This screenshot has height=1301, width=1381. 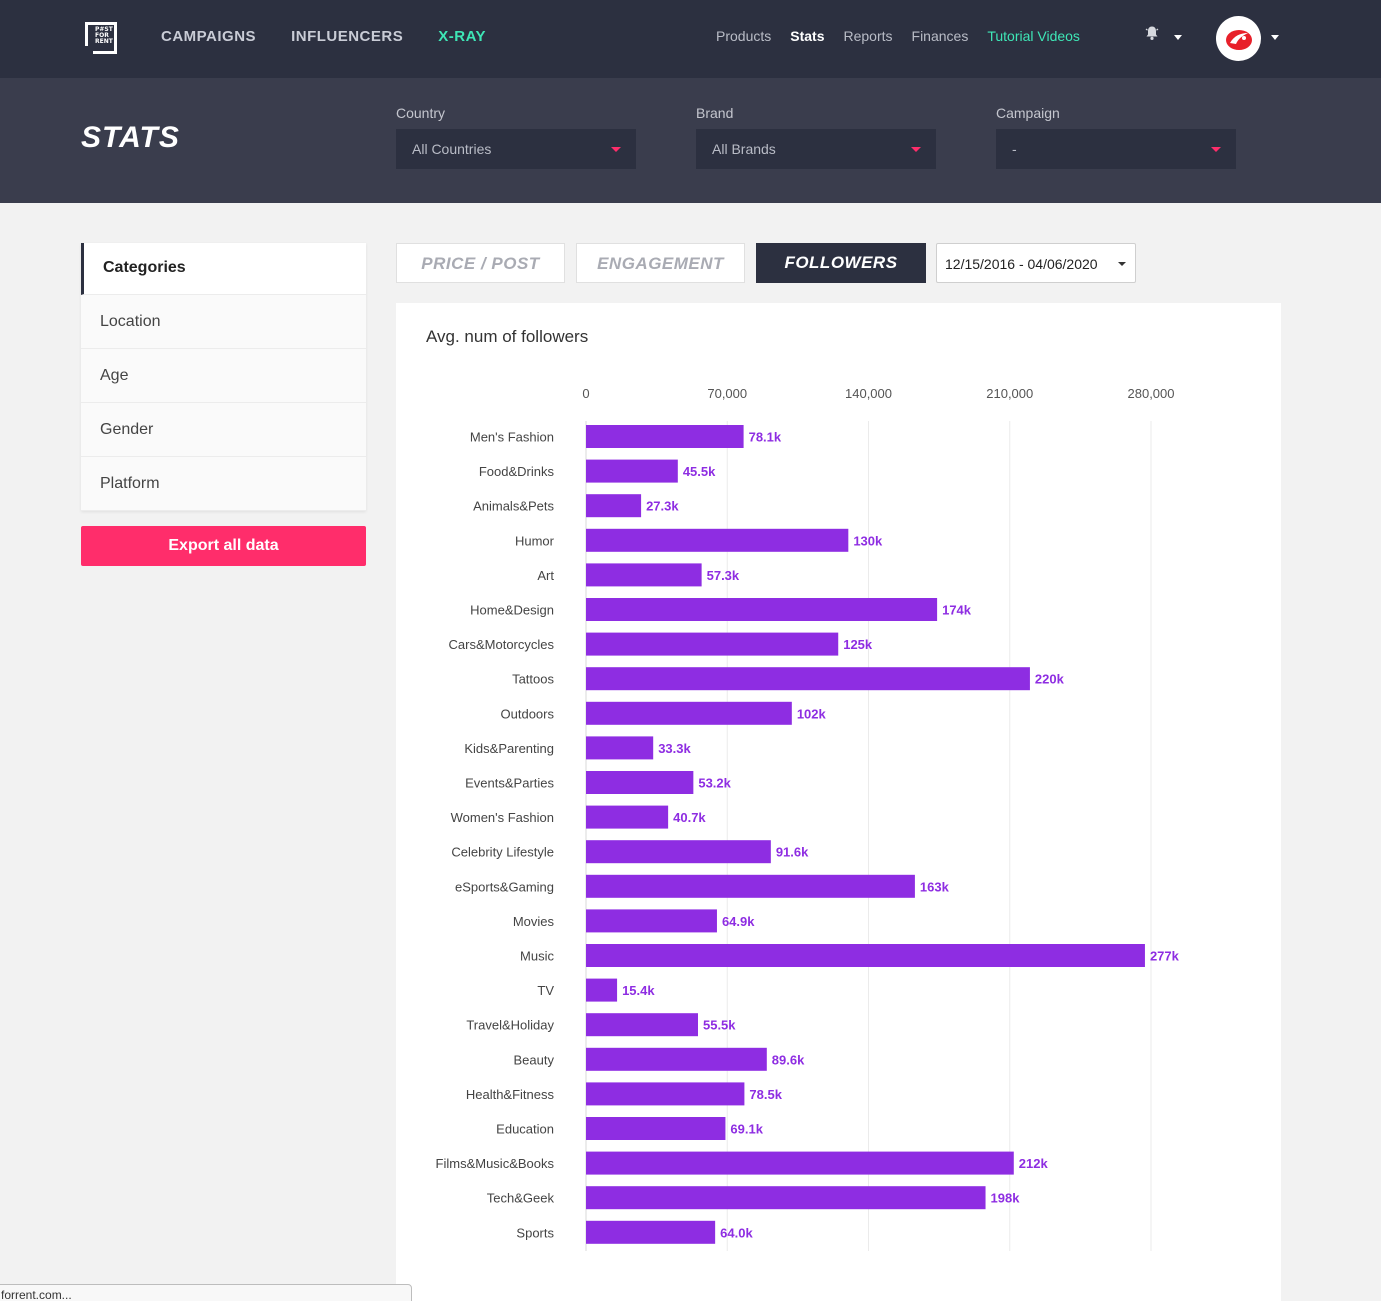 I want to click on bar-value-label: 125k, so click(x=858, y=644).